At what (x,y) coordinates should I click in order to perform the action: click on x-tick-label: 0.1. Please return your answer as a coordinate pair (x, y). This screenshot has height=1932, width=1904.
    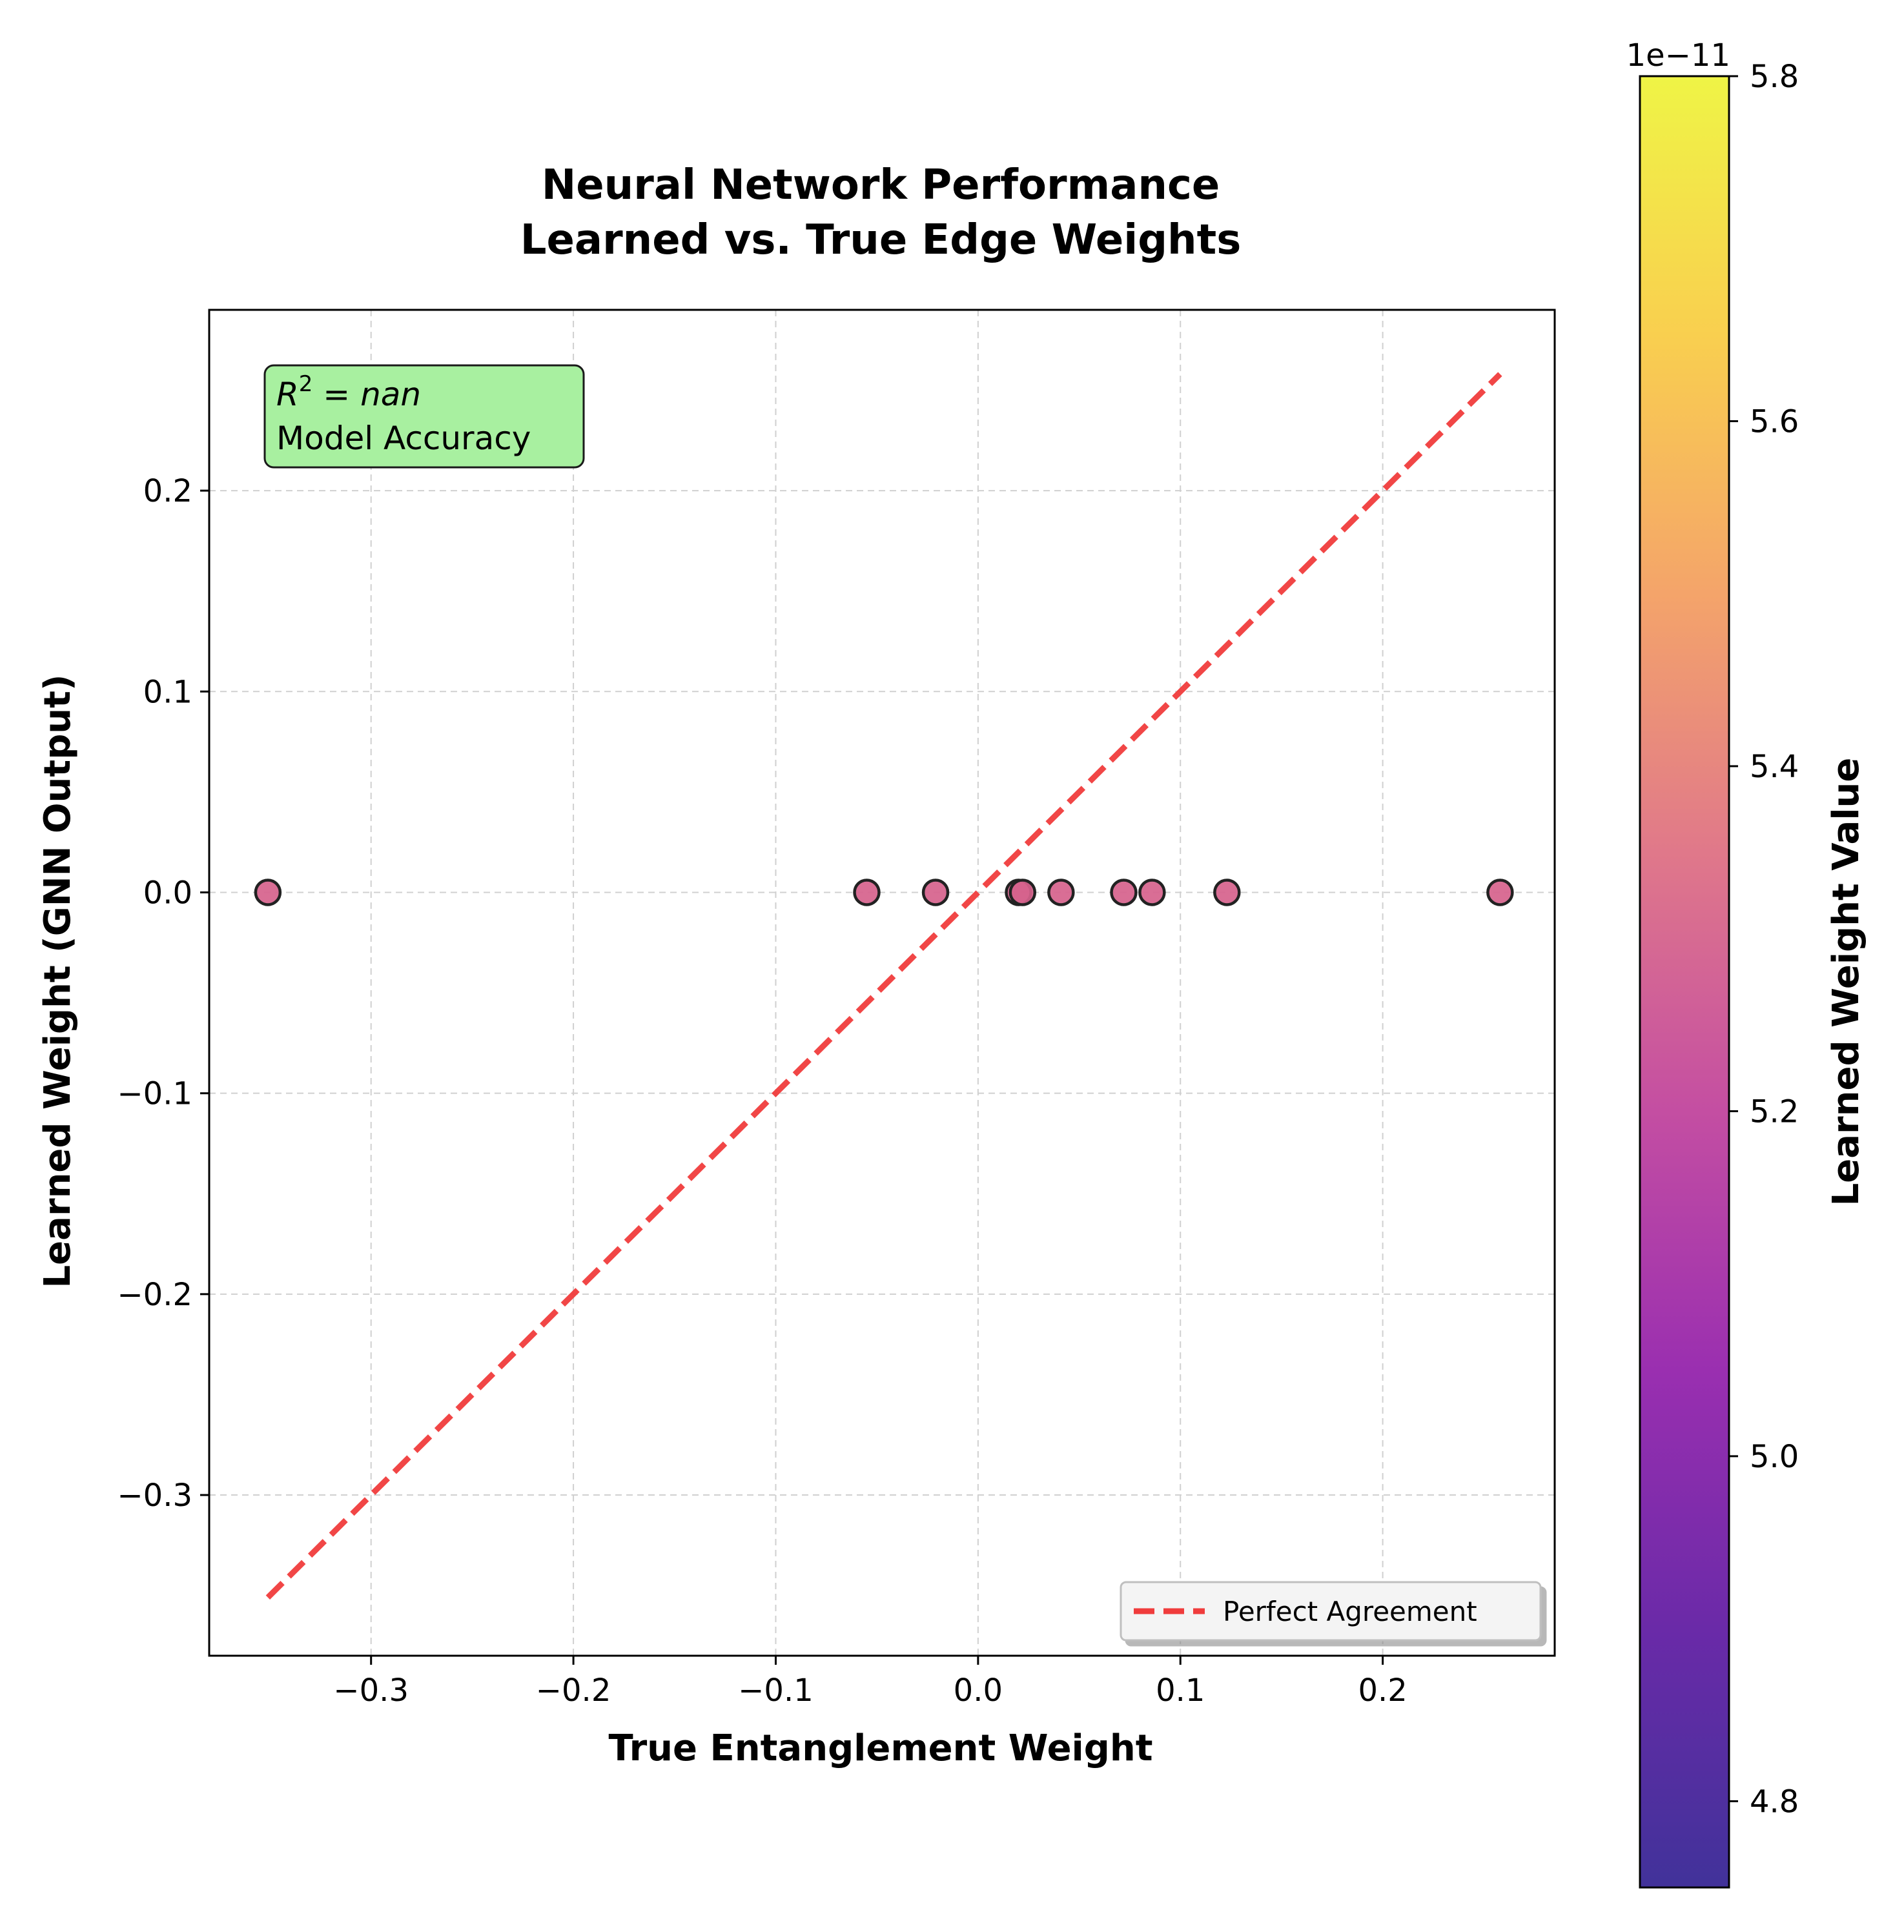
    Looking at the image, I should click on (1180, 1691).